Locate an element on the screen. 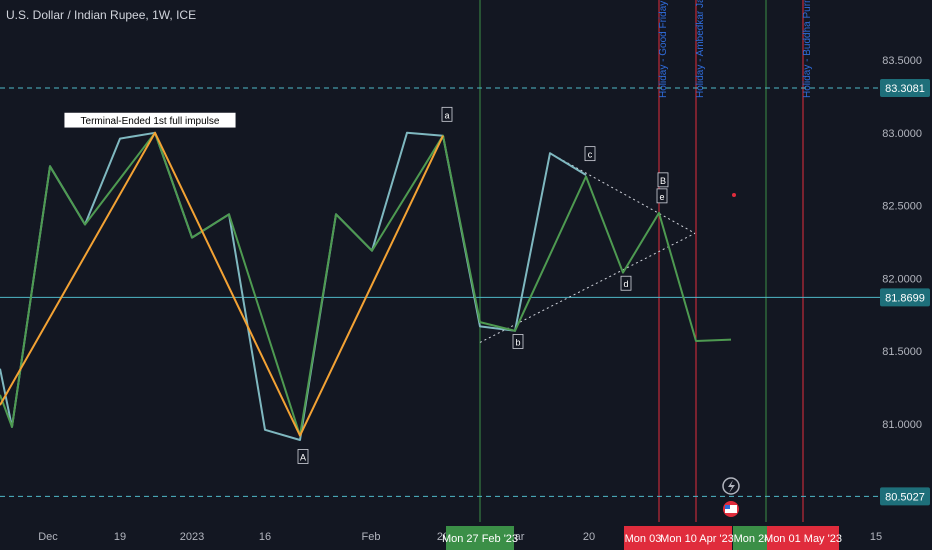 This screenshot has height=550, width=932. date-badge-label-1: Mon 03 is located at coordinates (643, 539).